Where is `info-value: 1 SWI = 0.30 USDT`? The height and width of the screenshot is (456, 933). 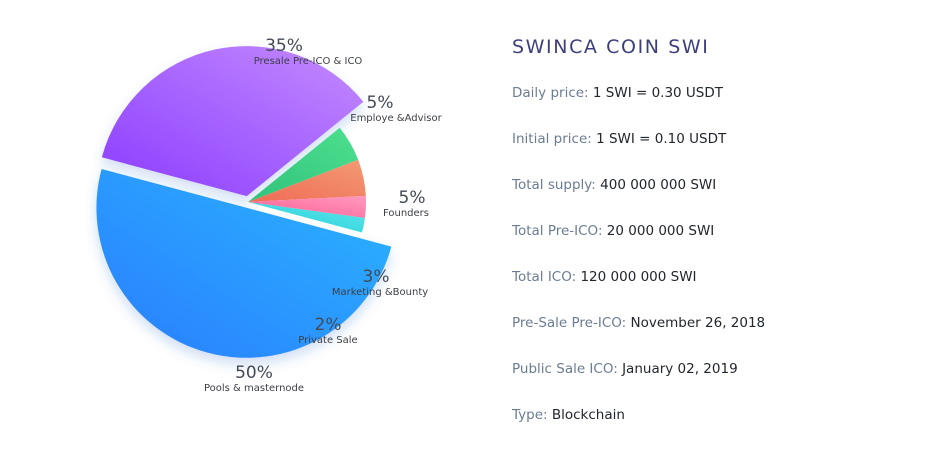 info-value: 1 SWI = 0.30 USDT is located at coordinates (658, 93).